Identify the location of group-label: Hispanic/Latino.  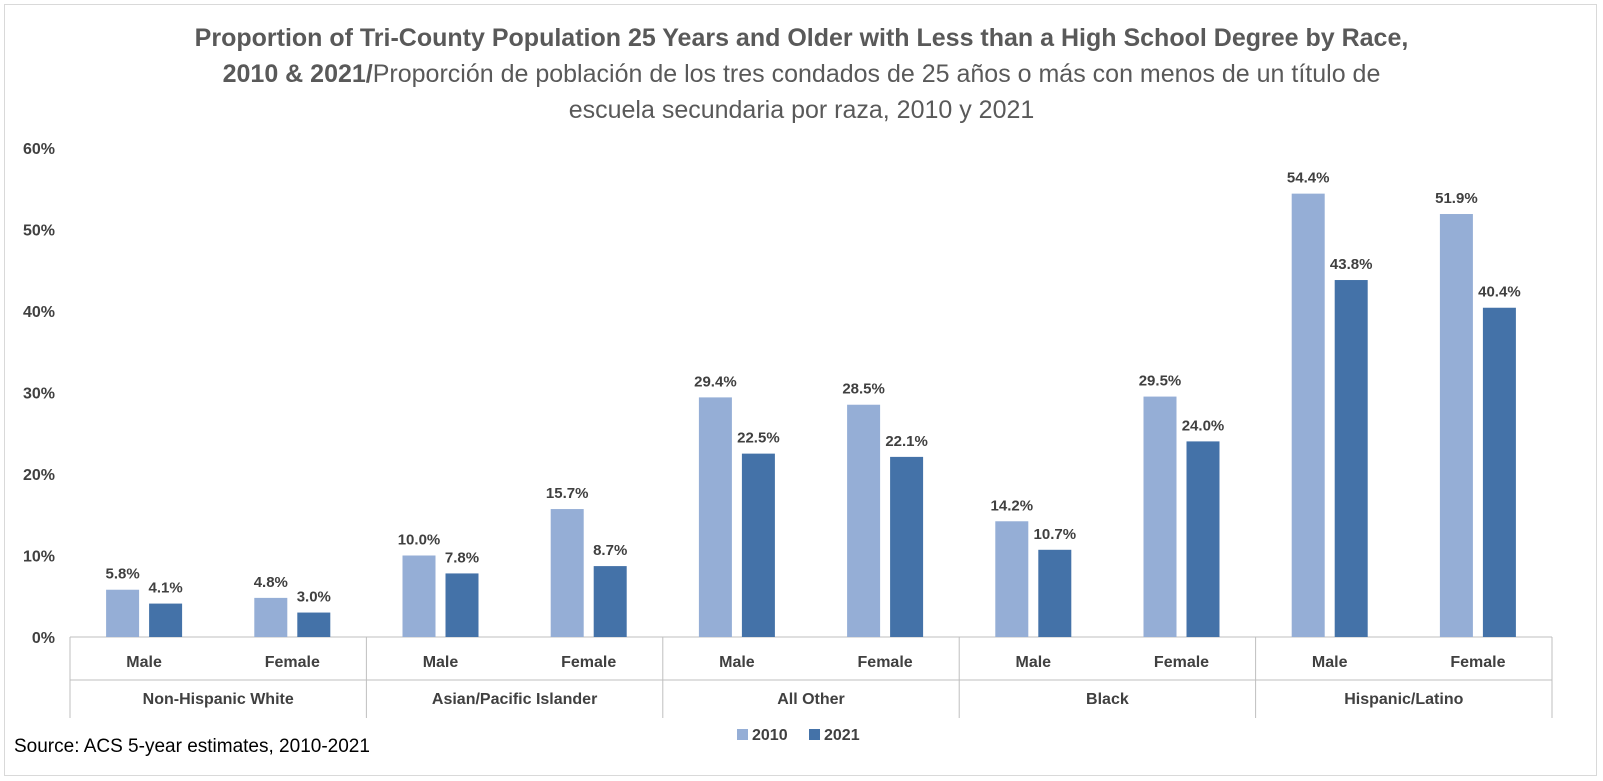
(1403, 699).